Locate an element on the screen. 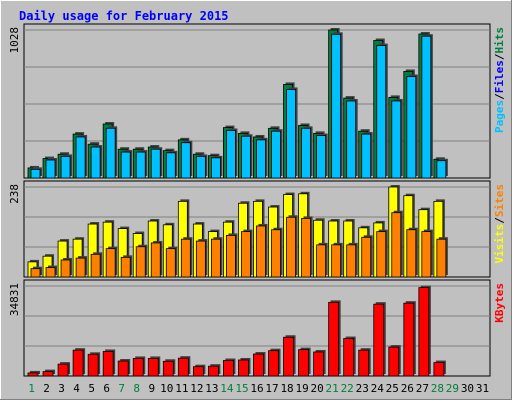 This screenshot has height=400, width=512. x-label-day-4: 4 is located at coordinates (76, 388).